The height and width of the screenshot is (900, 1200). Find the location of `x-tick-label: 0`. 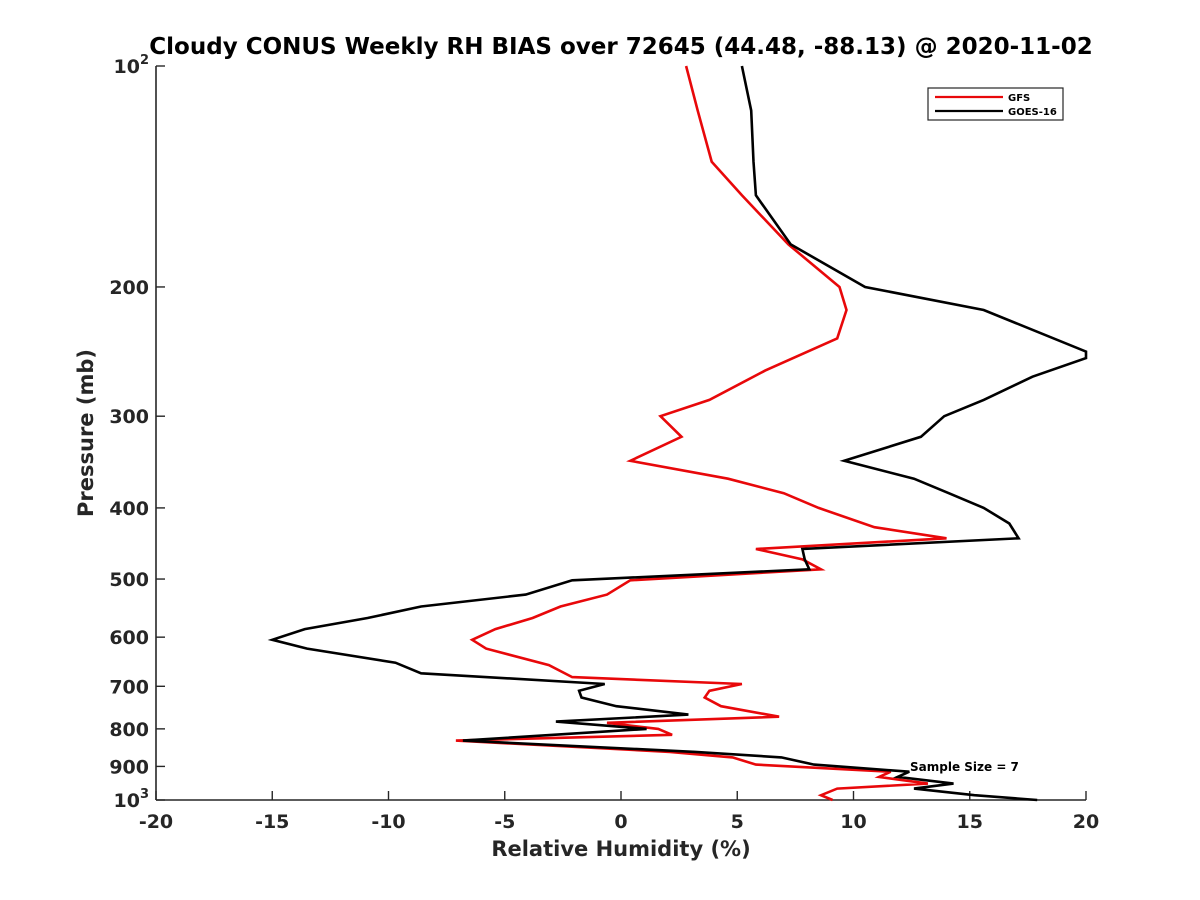

x-tick-label: 0 is located at coordinates (620, 822).